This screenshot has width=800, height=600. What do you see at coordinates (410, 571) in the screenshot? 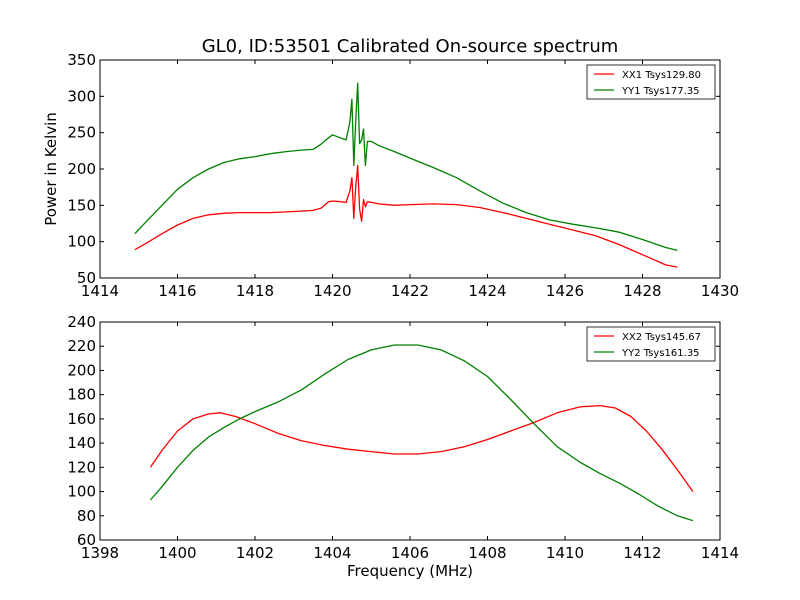
I see `x-axis-label: Frequency (MHz)` at bounding box center [410, 571].